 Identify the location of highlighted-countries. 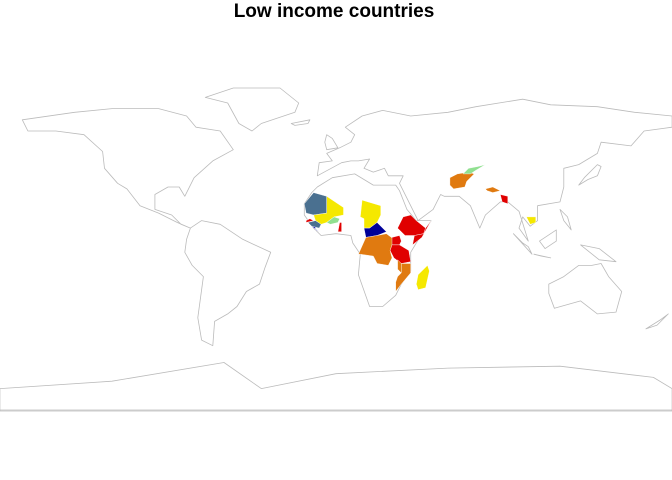
(420, 228).